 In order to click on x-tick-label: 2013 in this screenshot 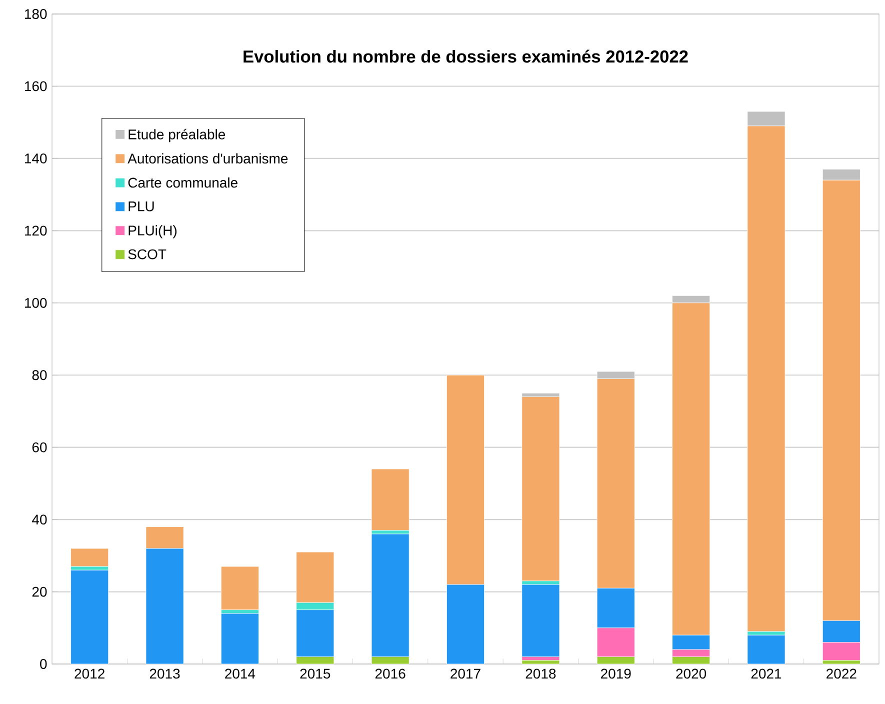, I will do `click(165, 673)`.